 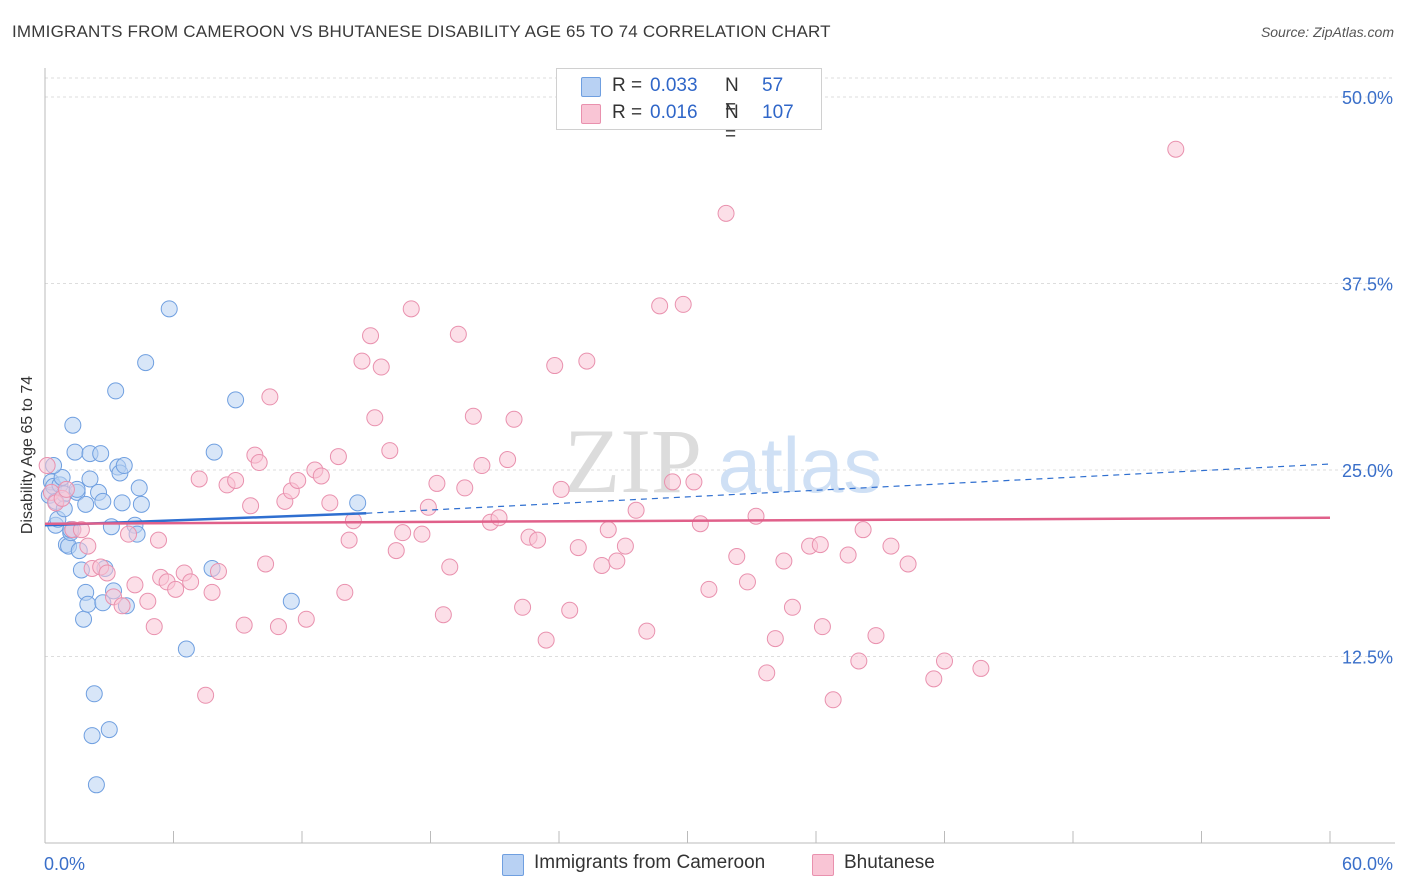 I want to click on legend-n-value: 107, so click(x=778, y=112).